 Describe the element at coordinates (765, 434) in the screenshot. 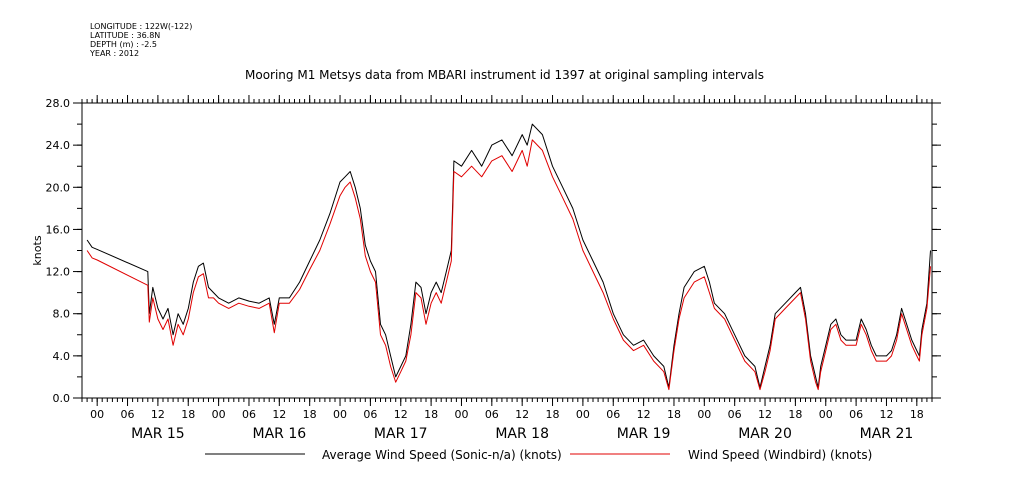

I see `x-day-label: MAR 20` at that location.